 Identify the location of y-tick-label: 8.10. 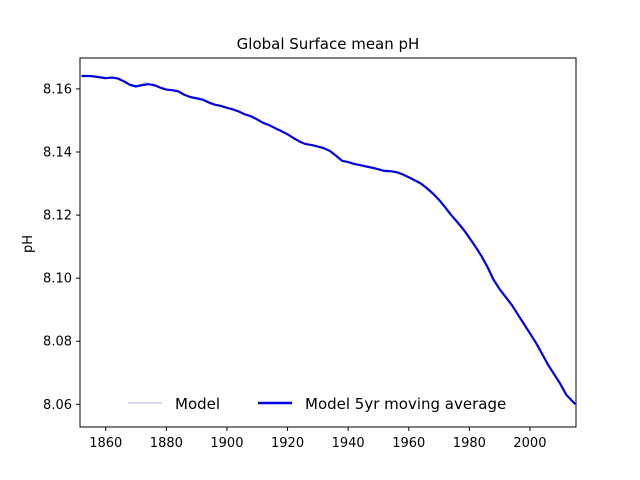
(57, 279).